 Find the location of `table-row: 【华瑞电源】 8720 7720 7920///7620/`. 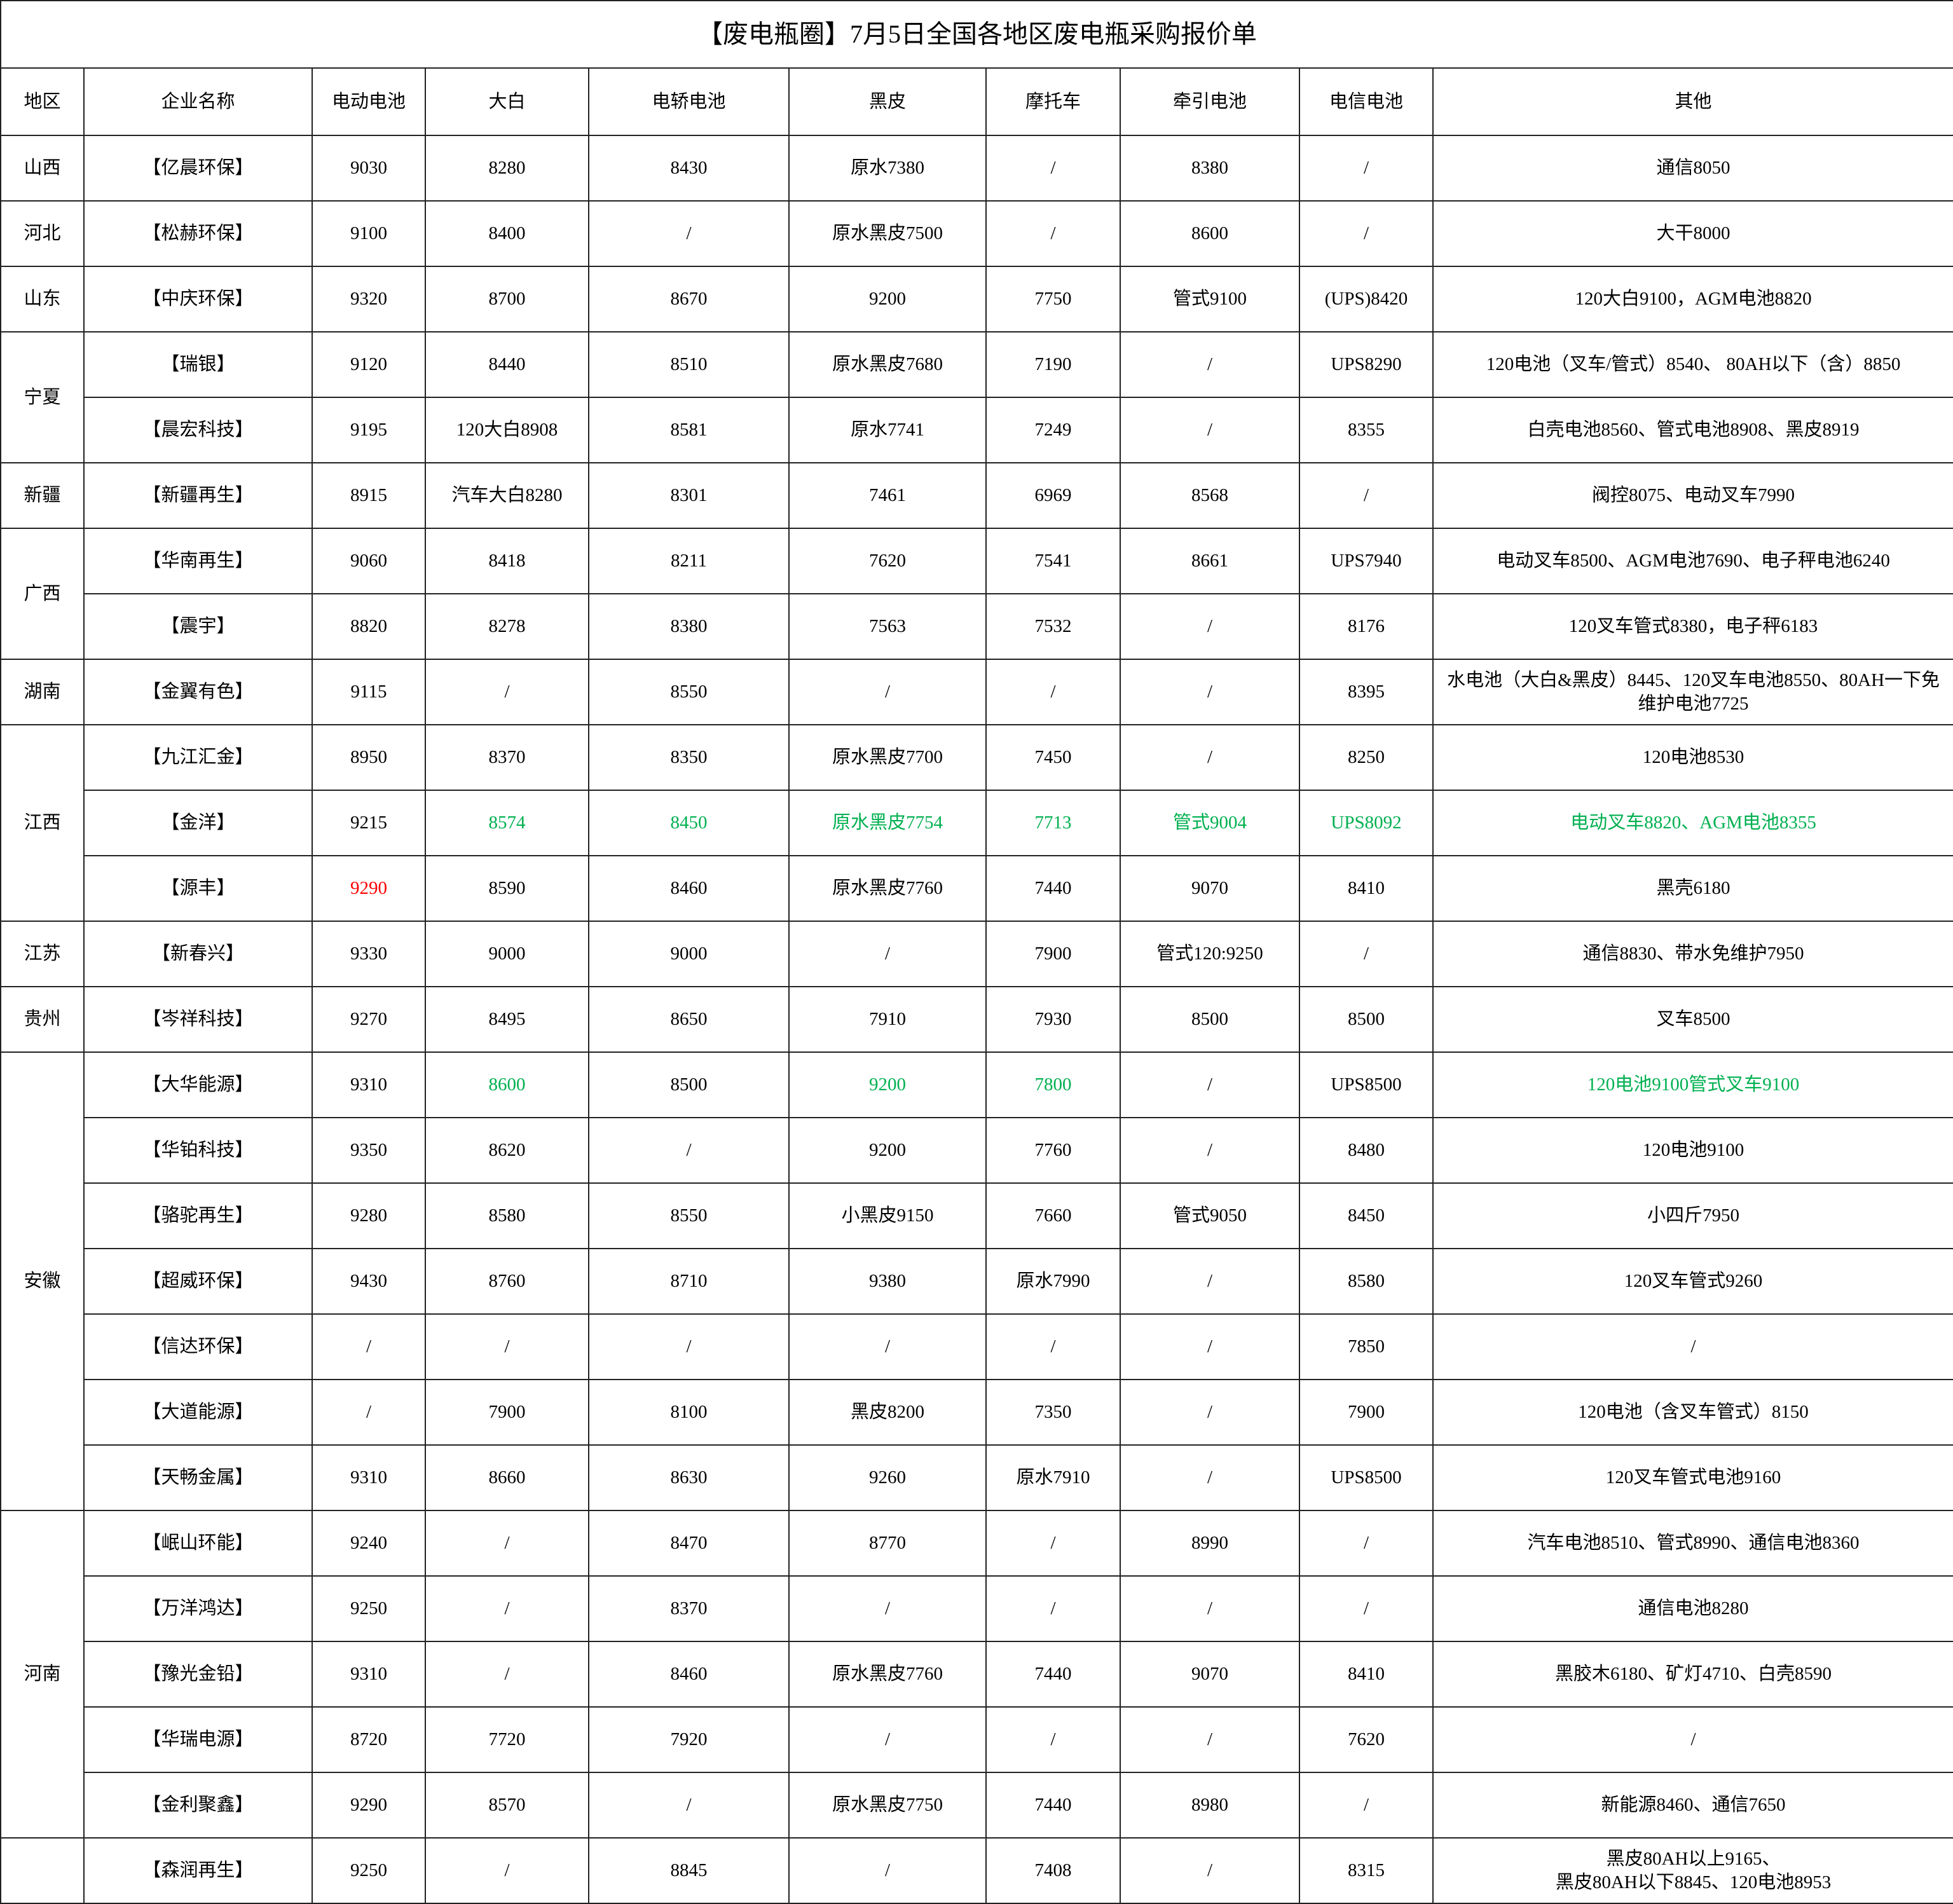

table-row: 【华瑞电源】 8720 7720 7920///7620/ is located at coordinates (977, 1739).